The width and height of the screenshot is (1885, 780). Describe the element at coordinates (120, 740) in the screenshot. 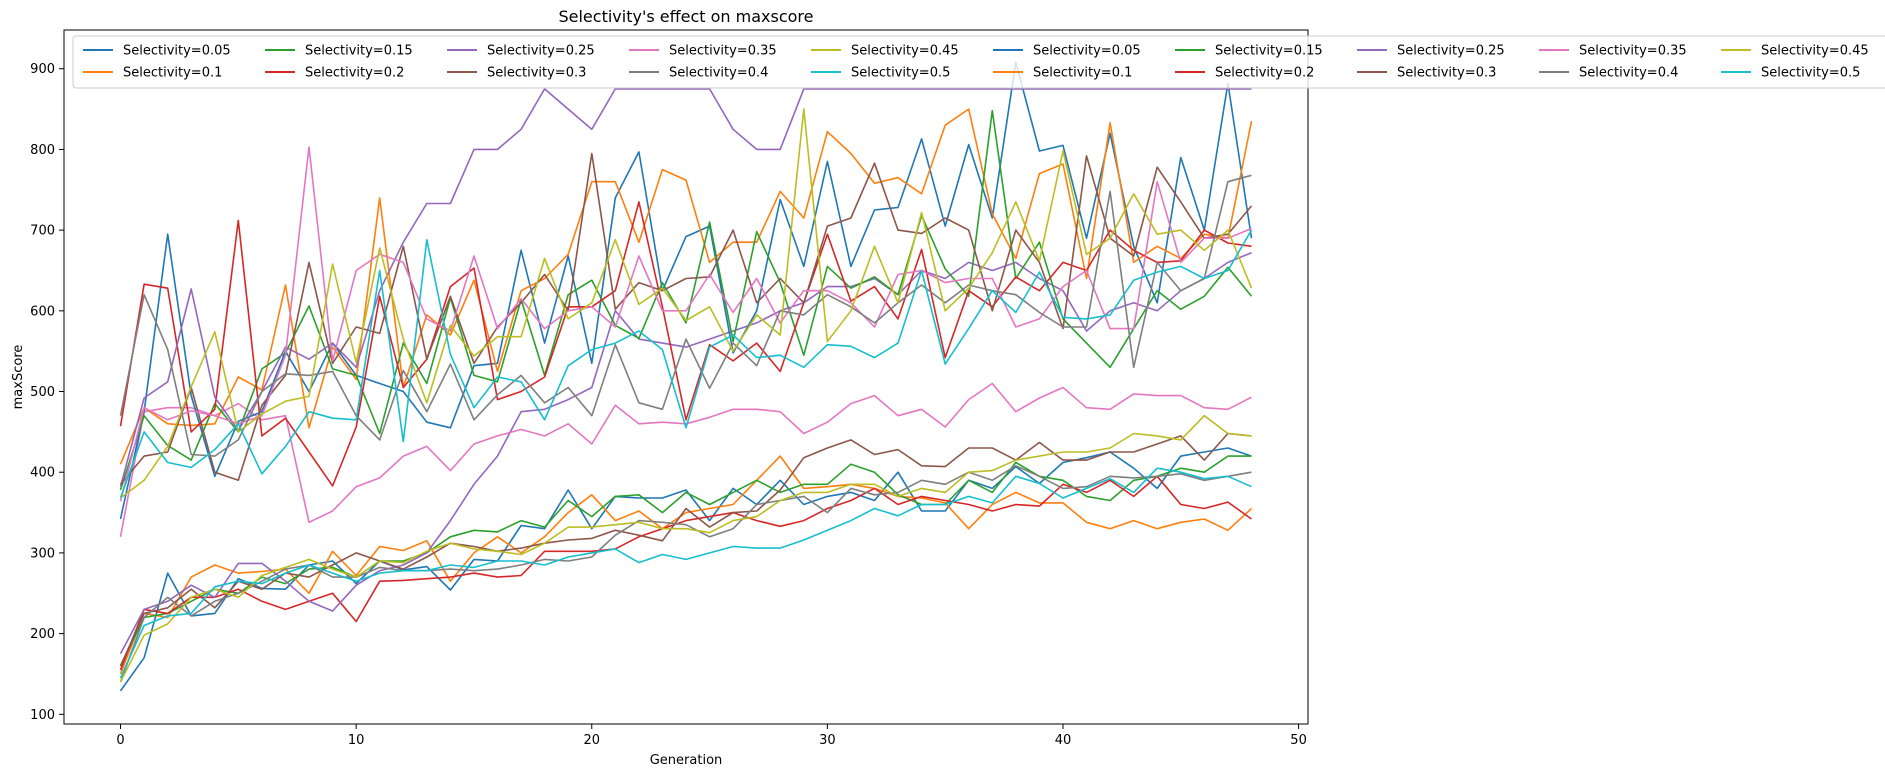

I see `x-tick-label: 0` at that location.